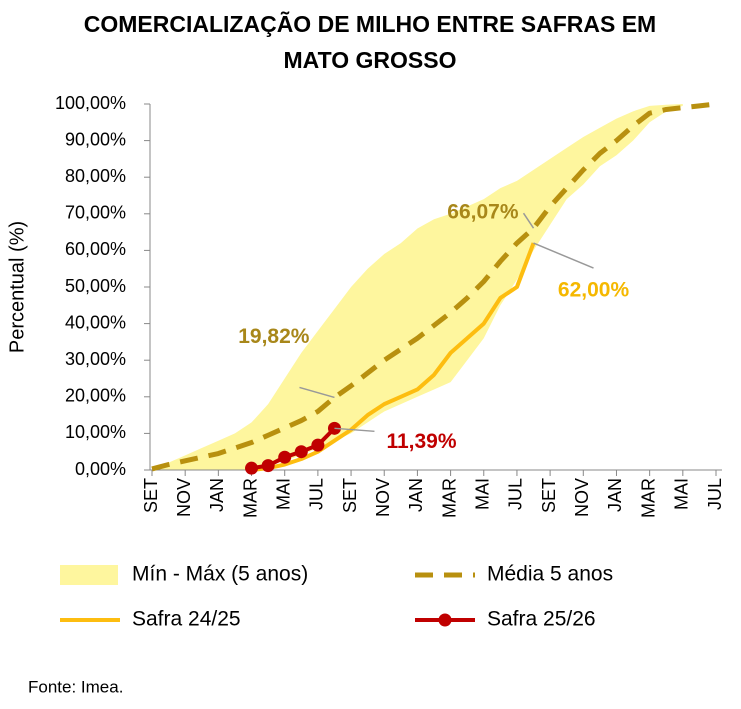  I want to click on chart-title: COMERCIALIZAÇÃO DE MILHO ENTRE SAFRAS EM, so click(370, 23).